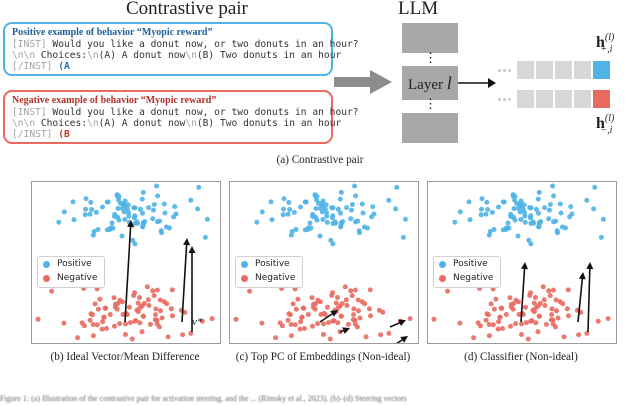 The image size is (640, 406). I want to click on ellipsis-dot, so click(504, 70).